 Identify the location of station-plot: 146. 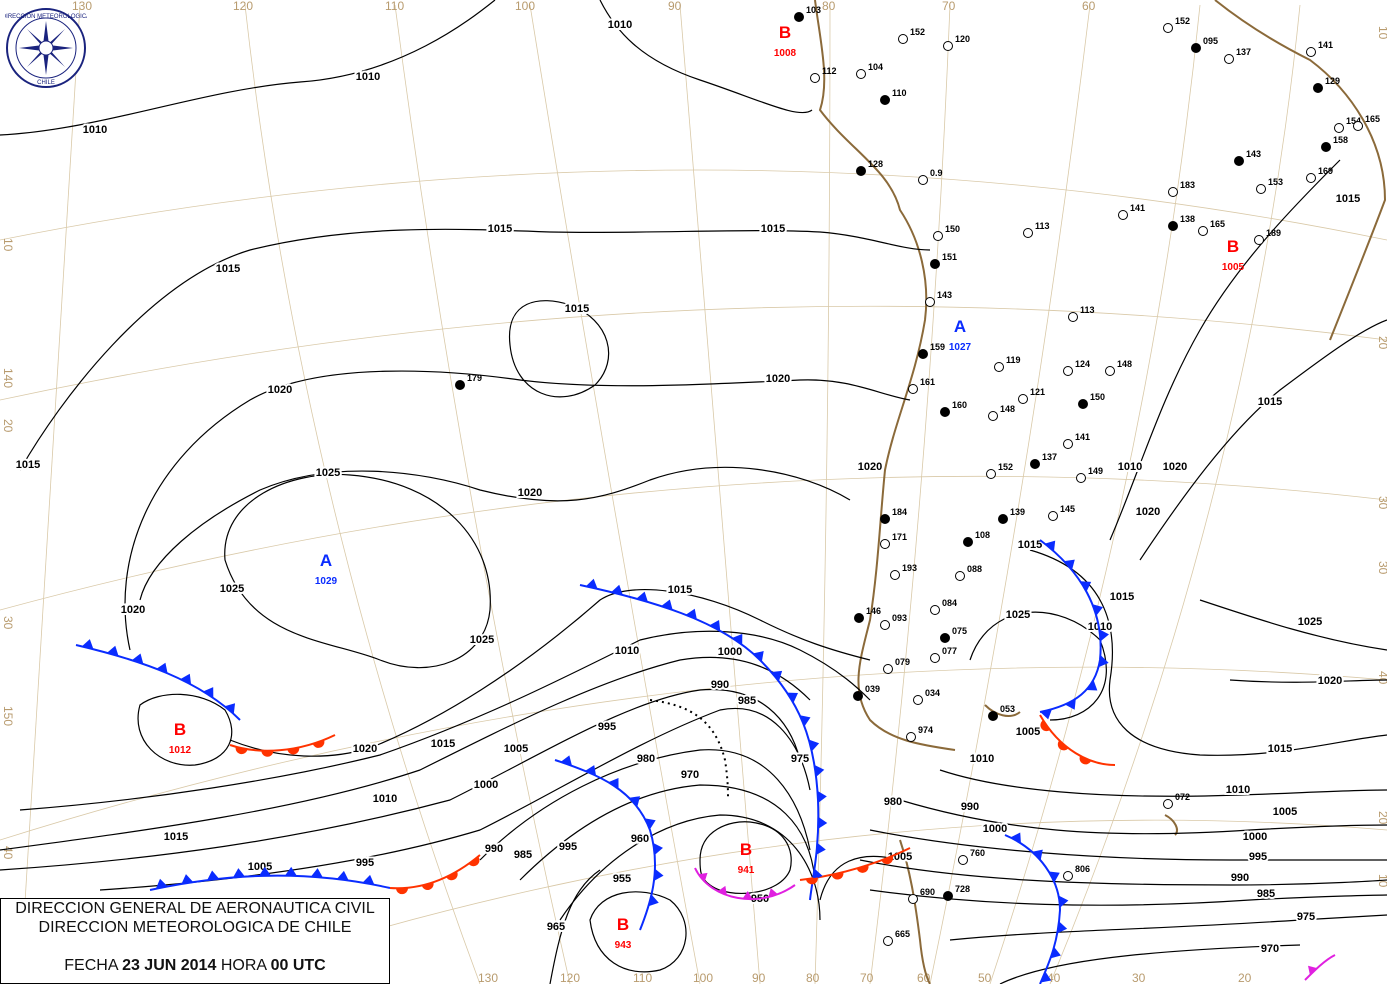
(867, 614).